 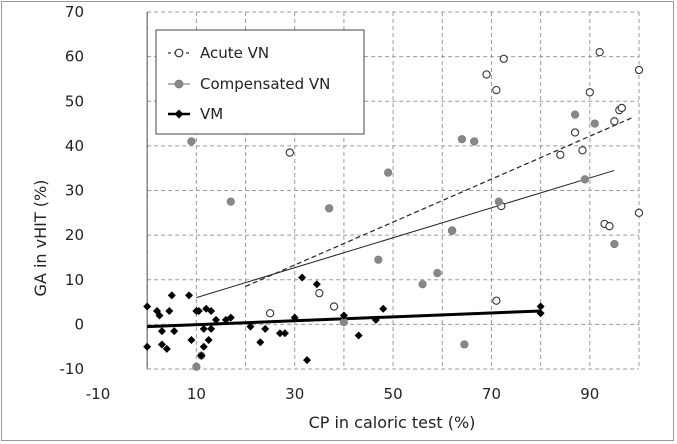 What do you see at coordinates (74, 57) in the screenshot?
I see `y-tick-label: 60` at bounding box center [74, 57].